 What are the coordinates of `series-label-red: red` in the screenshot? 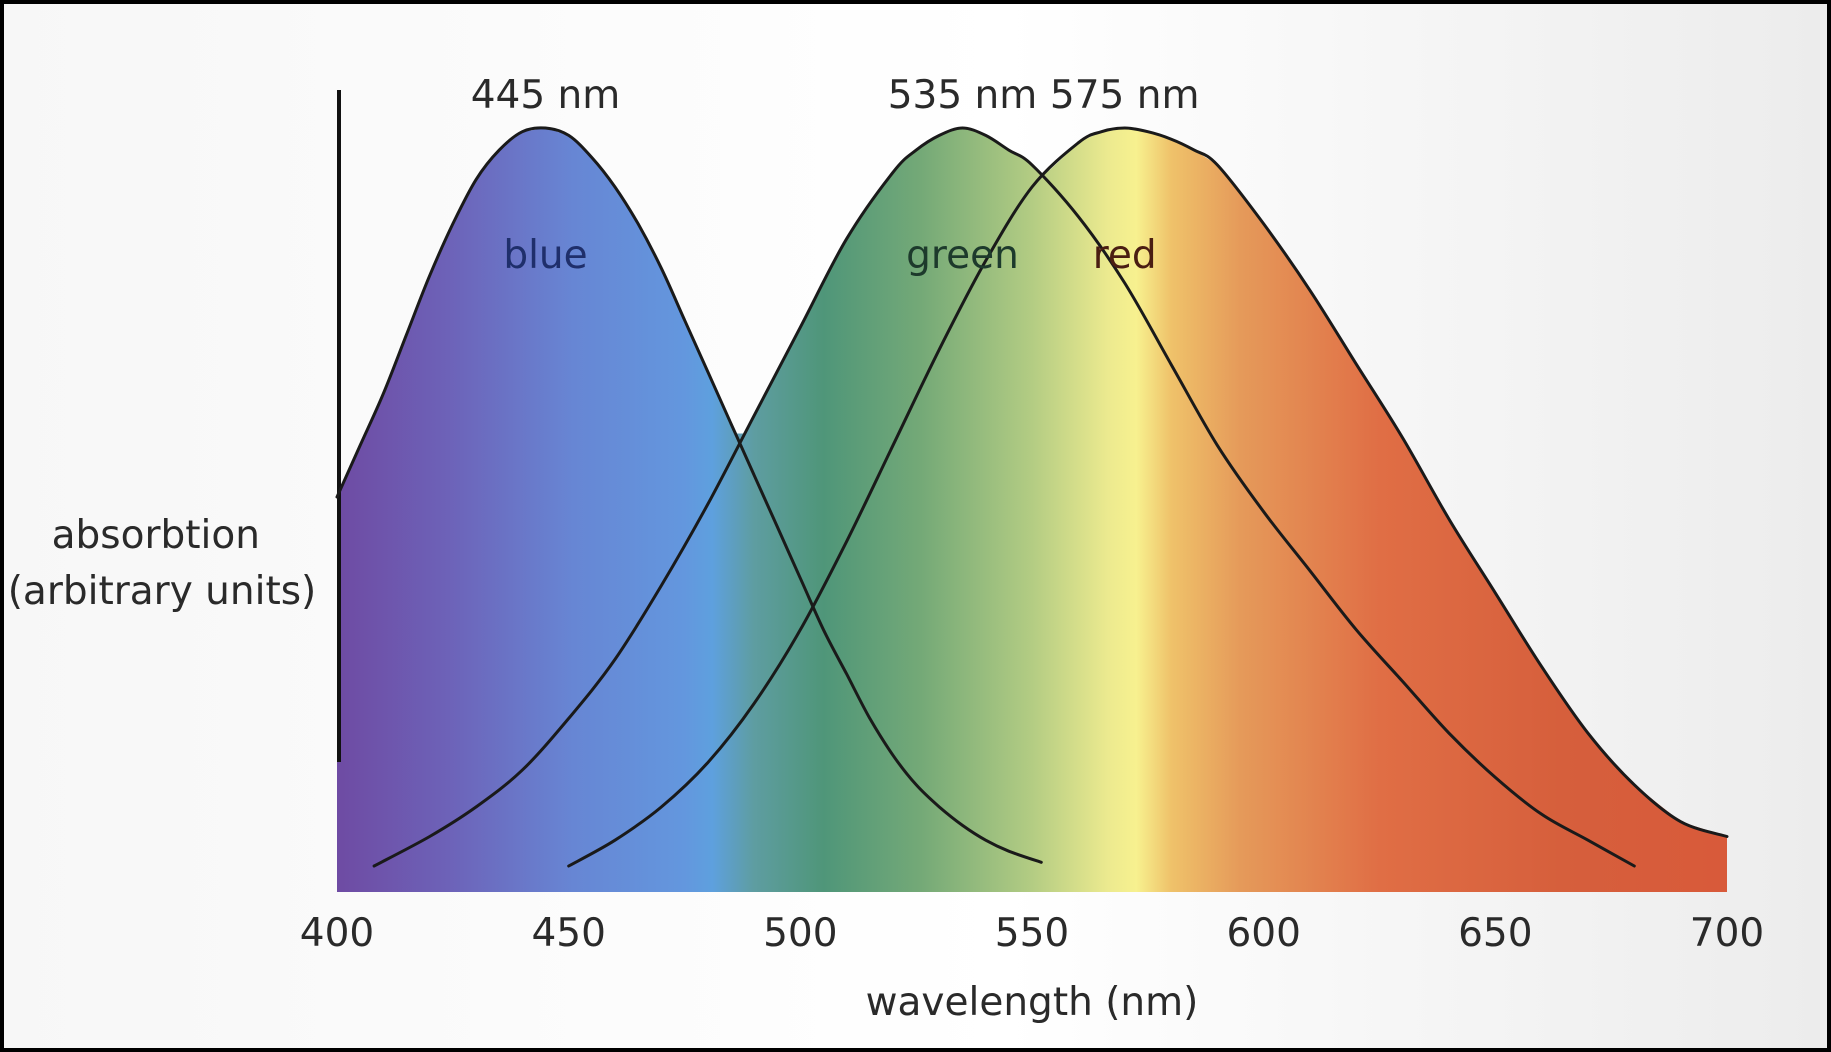 It's located at (1125, 255).